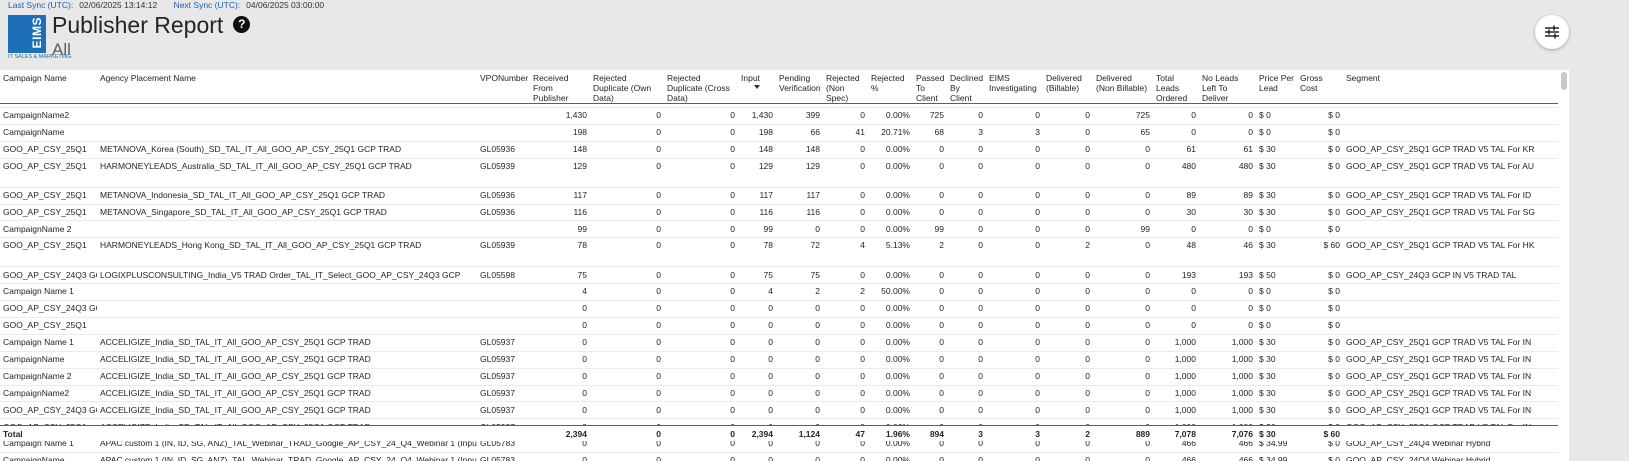 The width and height of the screenshot is (1629, 461). I want to click on page-title: Publisher Report, so click(138, 25).